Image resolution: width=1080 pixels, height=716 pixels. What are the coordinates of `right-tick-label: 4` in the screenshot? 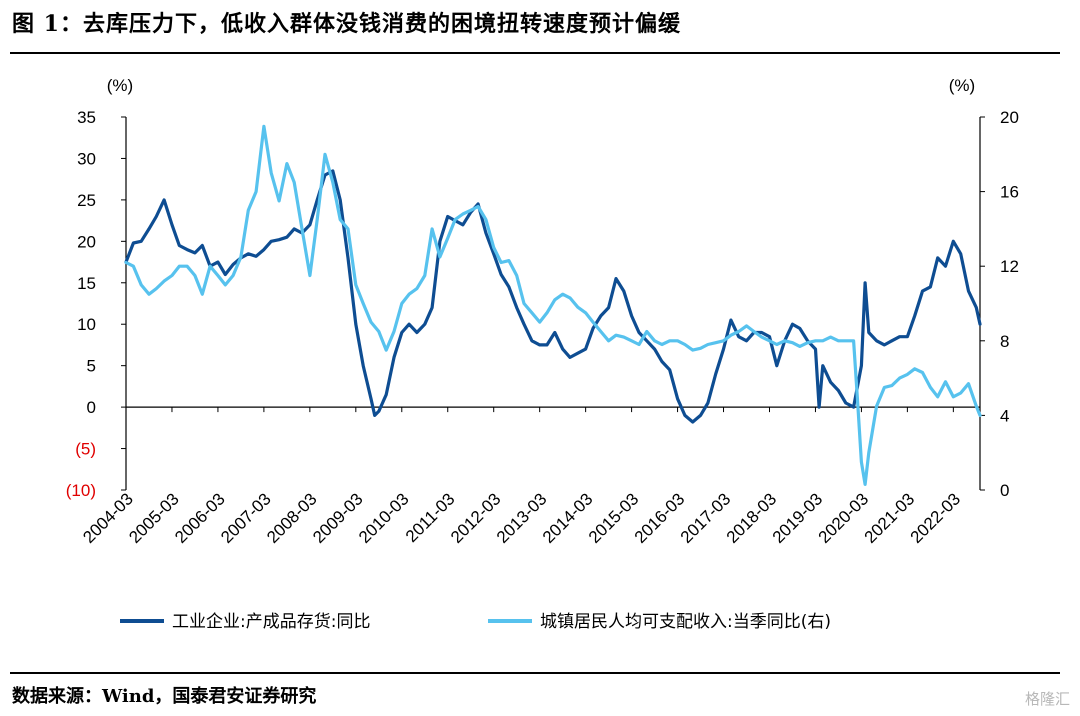 It's located at (1004, 415).